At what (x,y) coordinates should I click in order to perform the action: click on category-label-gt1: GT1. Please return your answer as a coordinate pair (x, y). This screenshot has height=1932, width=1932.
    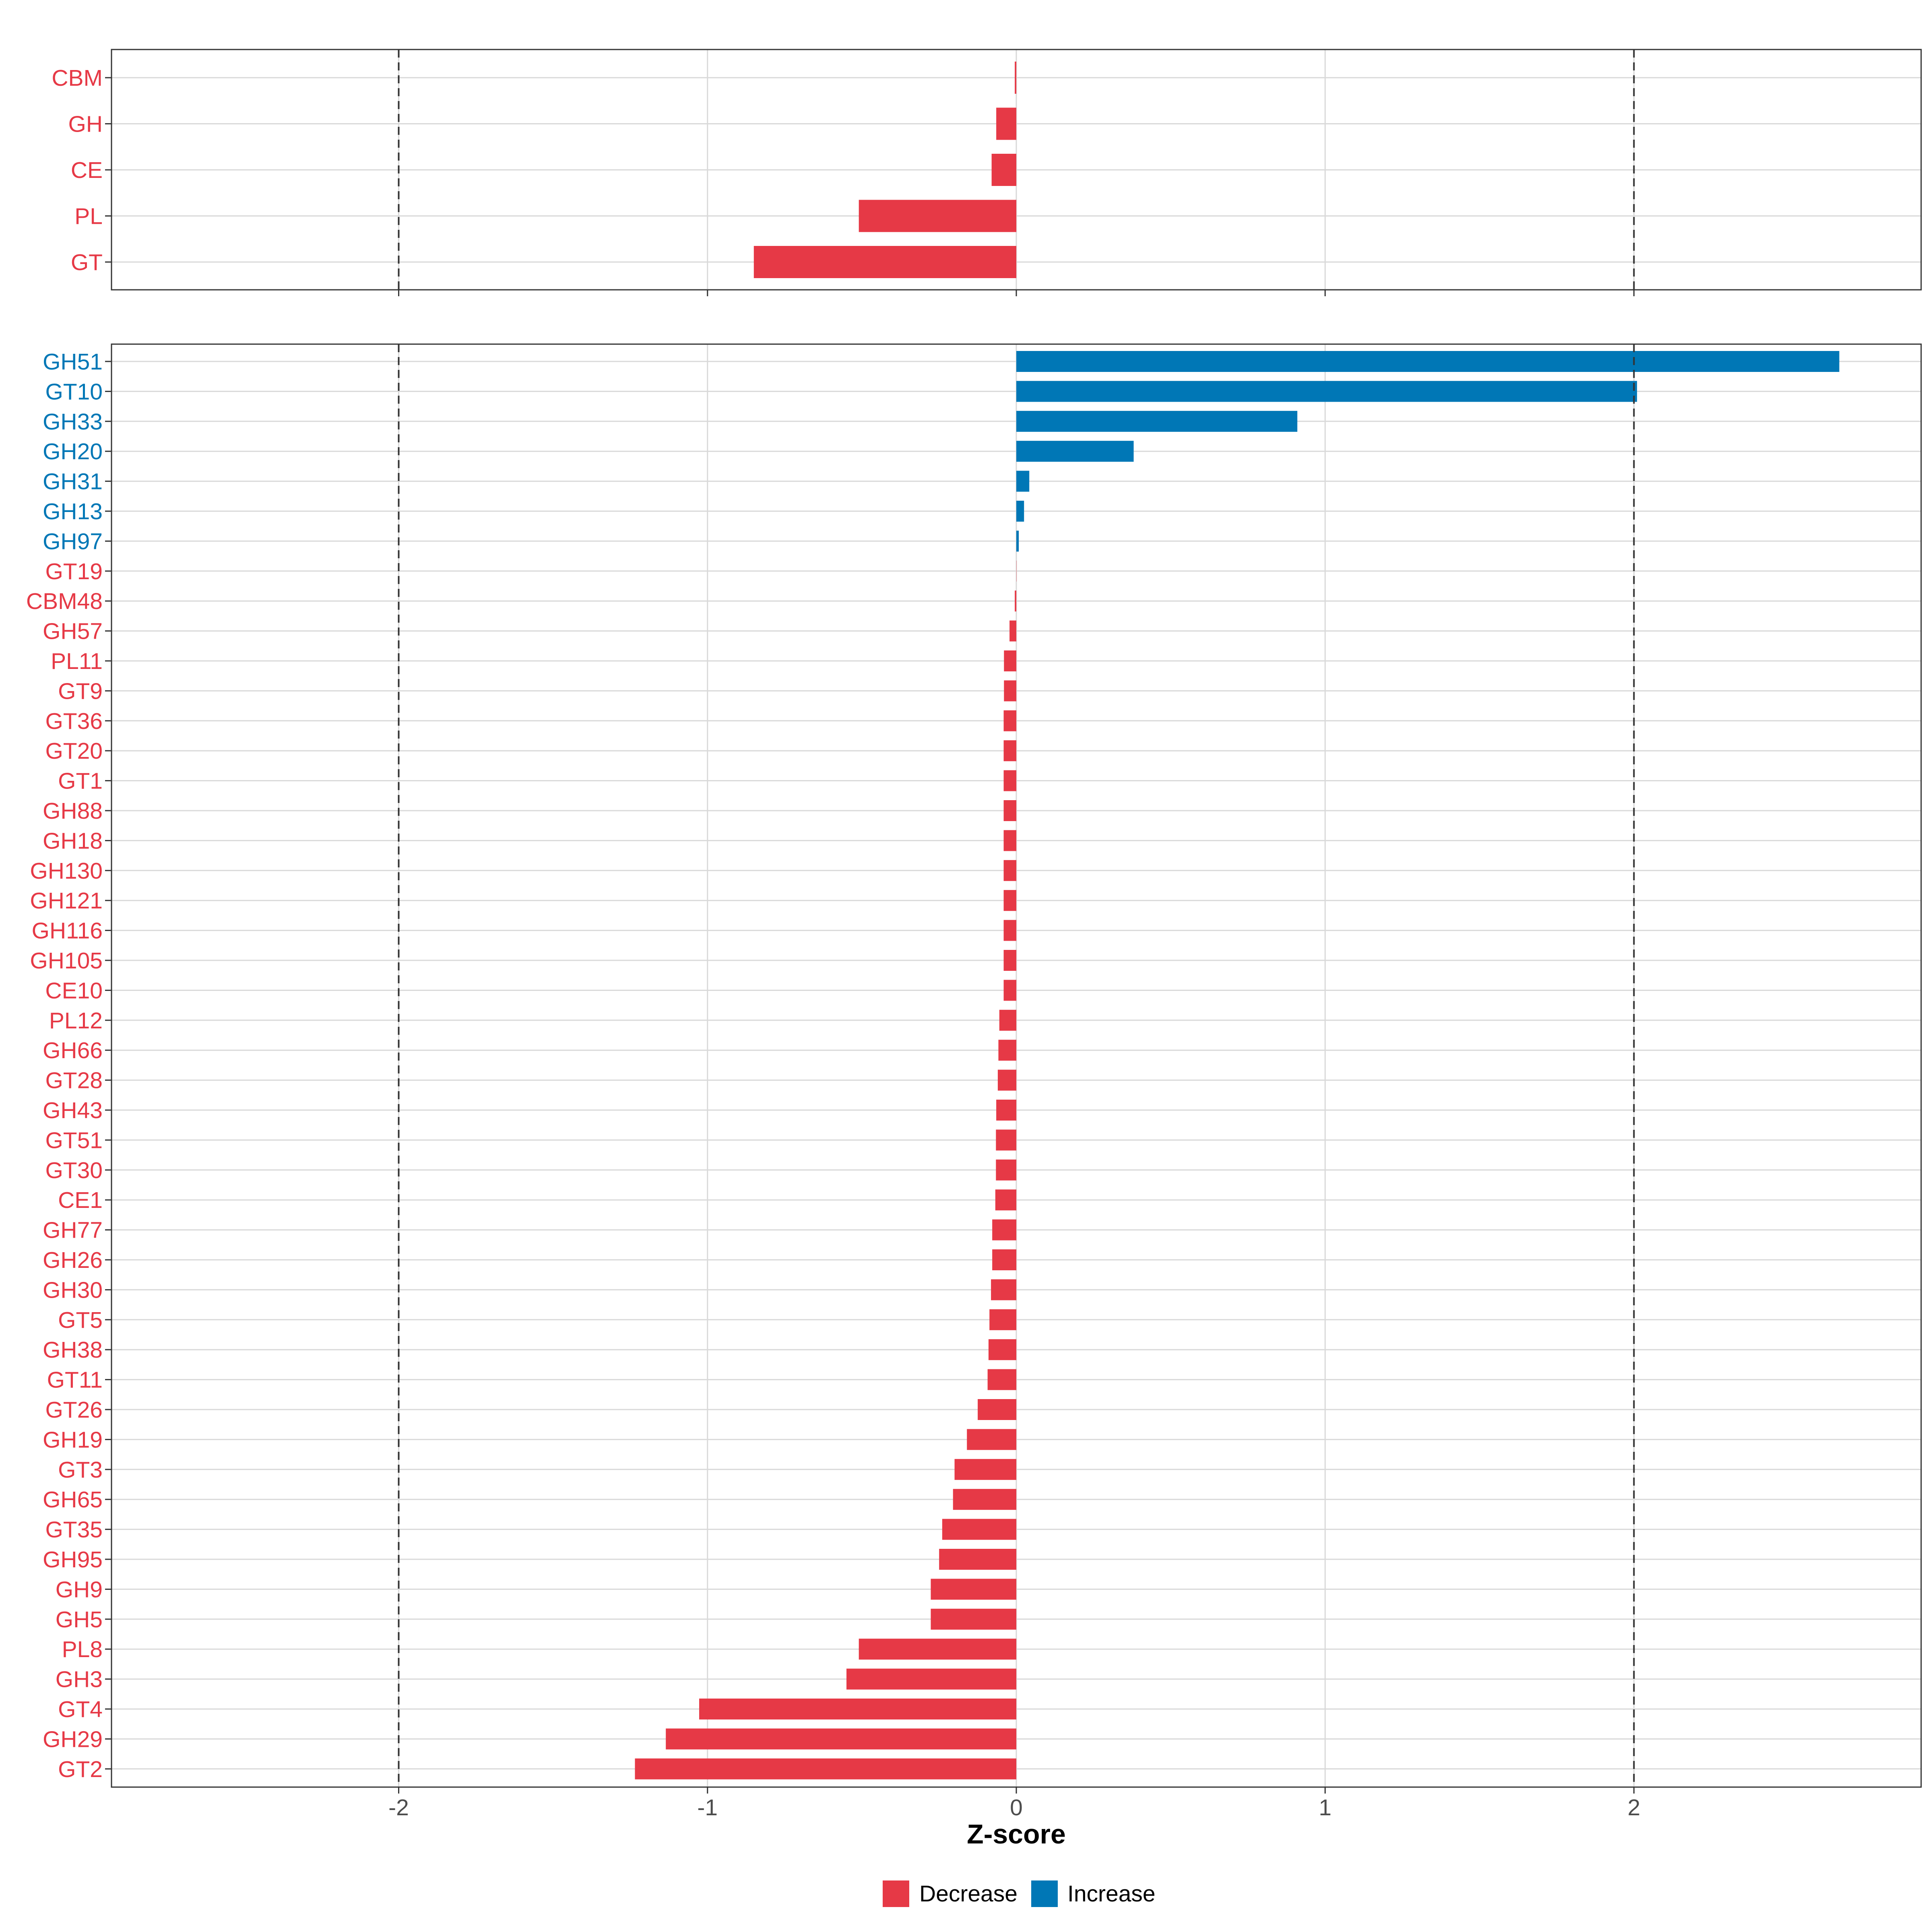
    Looking at the image, I should click on (80, 781).